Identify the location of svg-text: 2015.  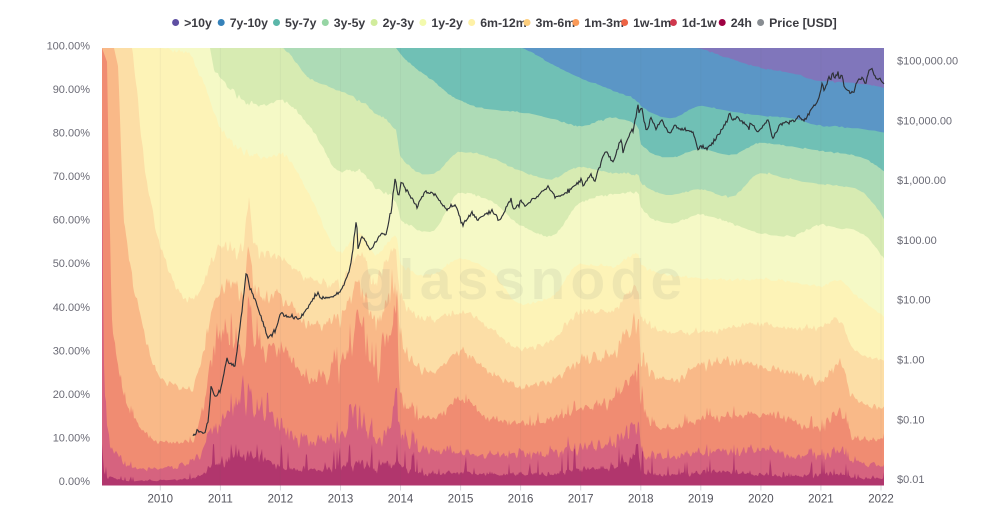
(461, 500).